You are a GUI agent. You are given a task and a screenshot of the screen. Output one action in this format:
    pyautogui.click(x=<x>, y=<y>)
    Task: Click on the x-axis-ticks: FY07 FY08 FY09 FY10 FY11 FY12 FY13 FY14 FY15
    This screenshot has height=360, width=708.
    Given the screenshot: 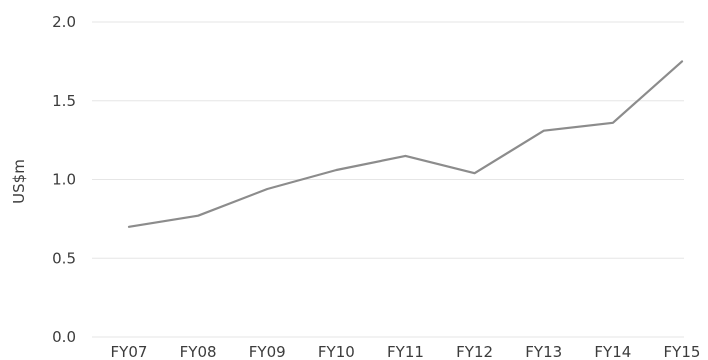 What is the action you would take?
    pyautogui.click(x=406, y=351)
    